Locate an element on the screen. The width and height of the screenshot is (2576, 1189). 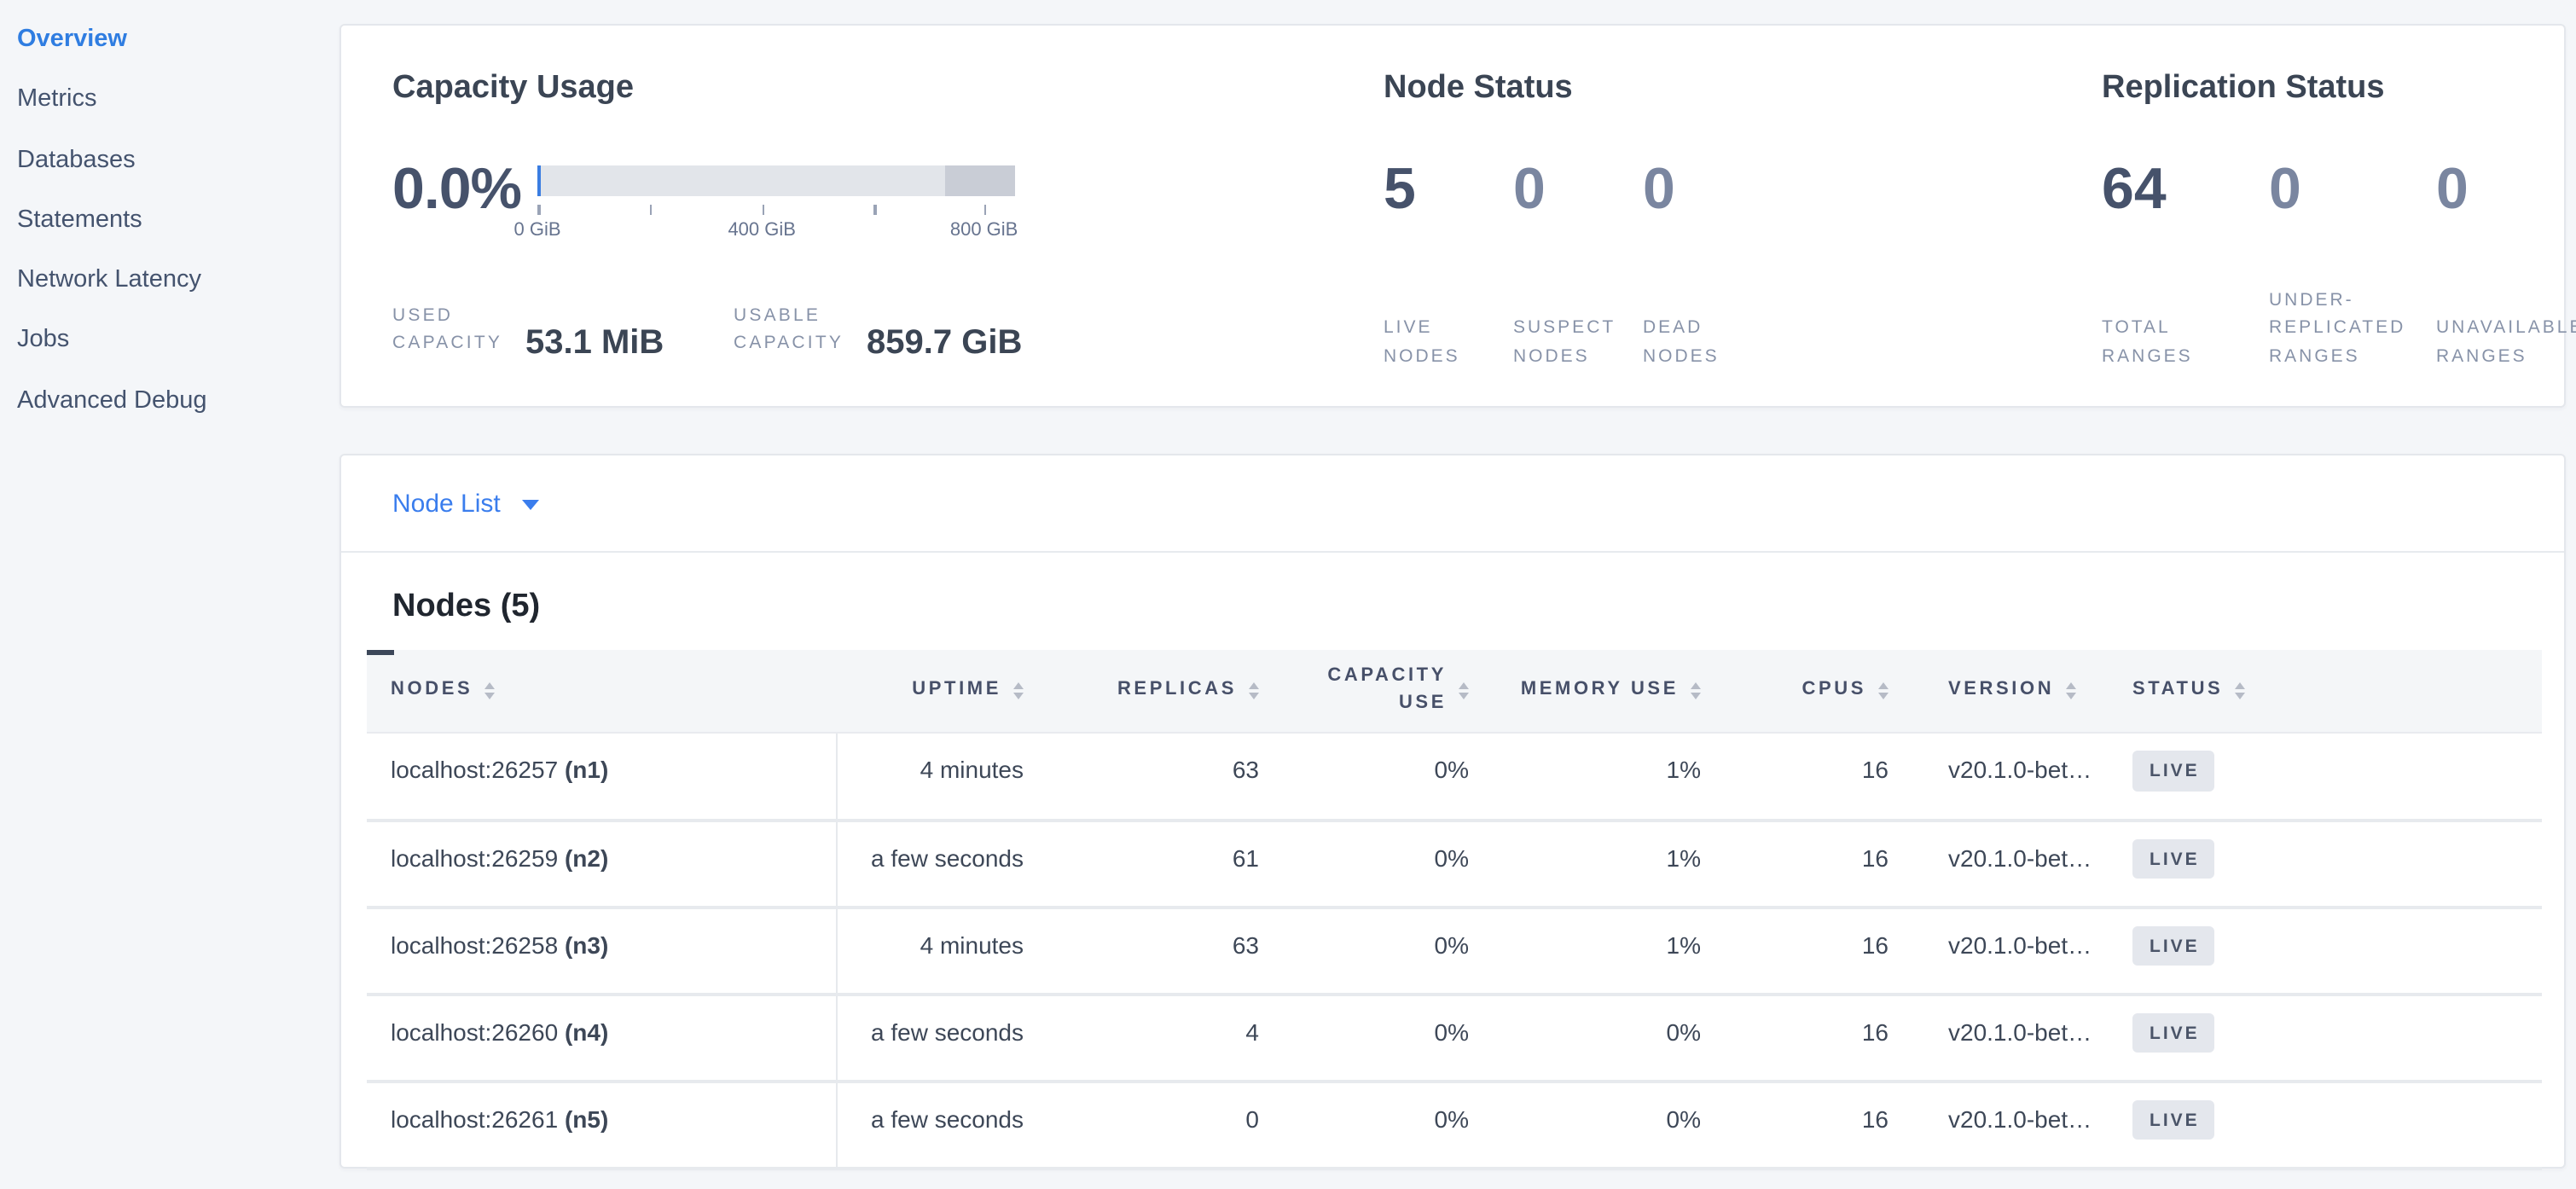
column-header-label: CPUS is located at coordinates (1833, 689).